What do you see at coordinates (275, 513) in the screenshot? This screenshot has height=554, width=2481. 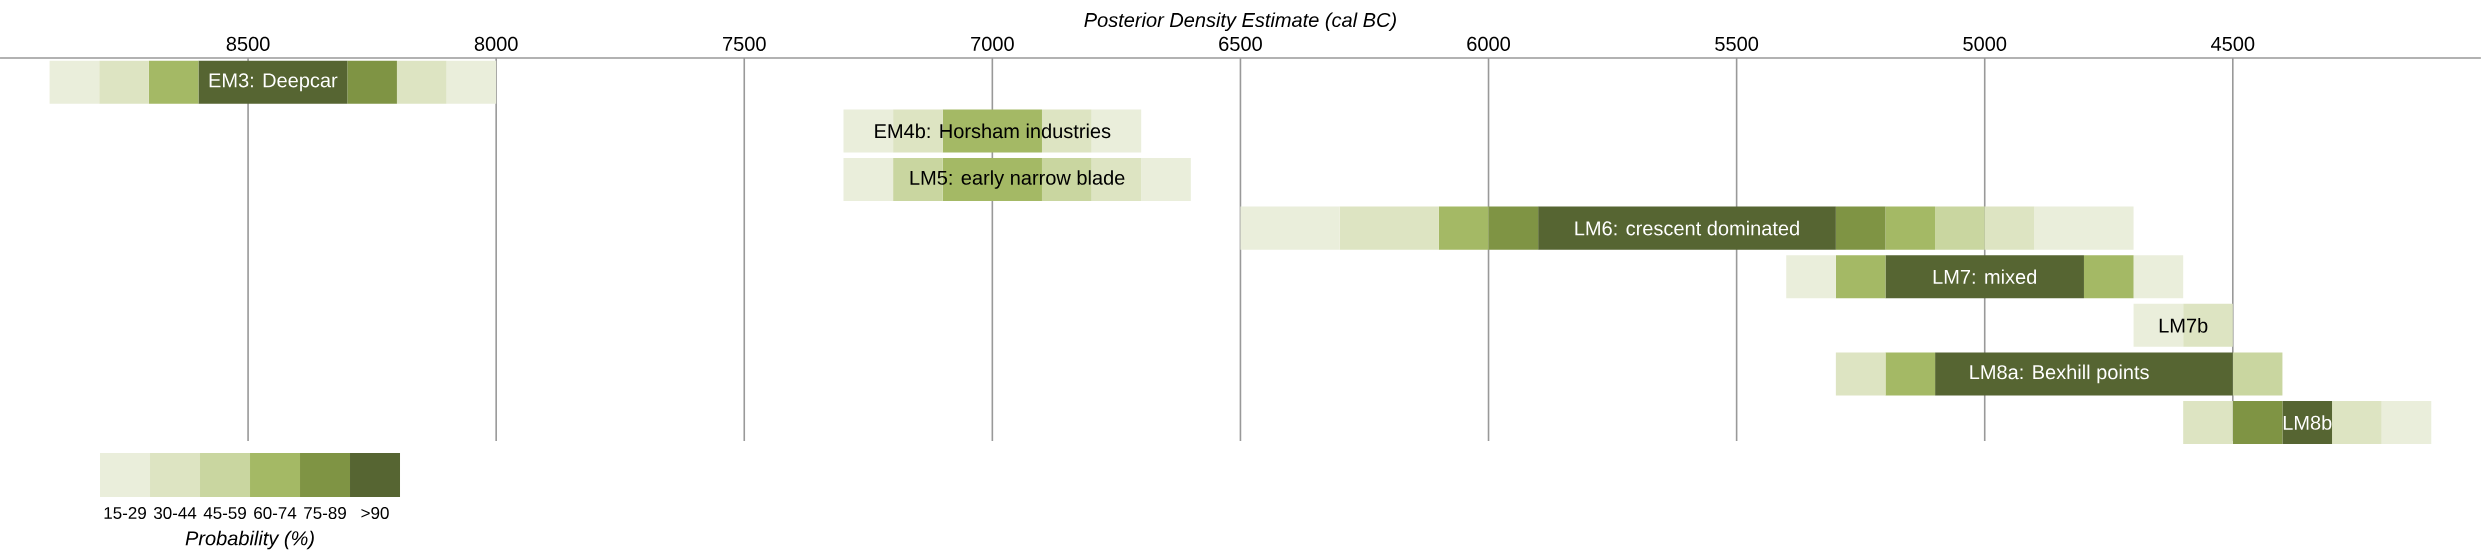 I see `category-label: 60-74` at bounding box center [275, 513].